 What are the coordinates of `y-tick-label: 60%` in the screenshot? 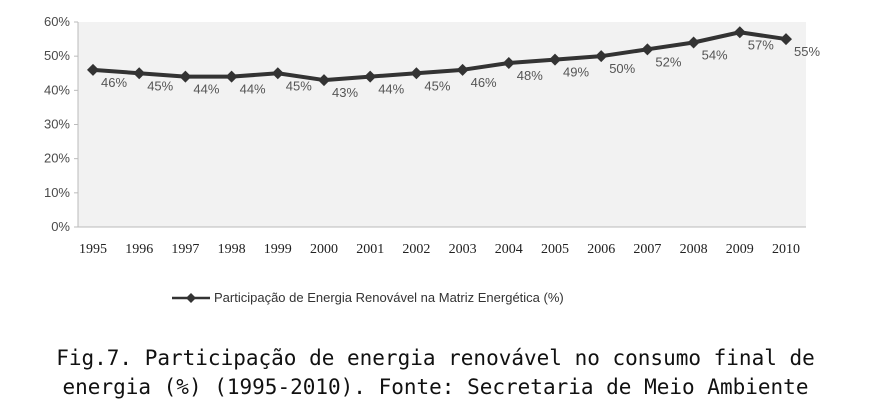 It's located at (57, 21).